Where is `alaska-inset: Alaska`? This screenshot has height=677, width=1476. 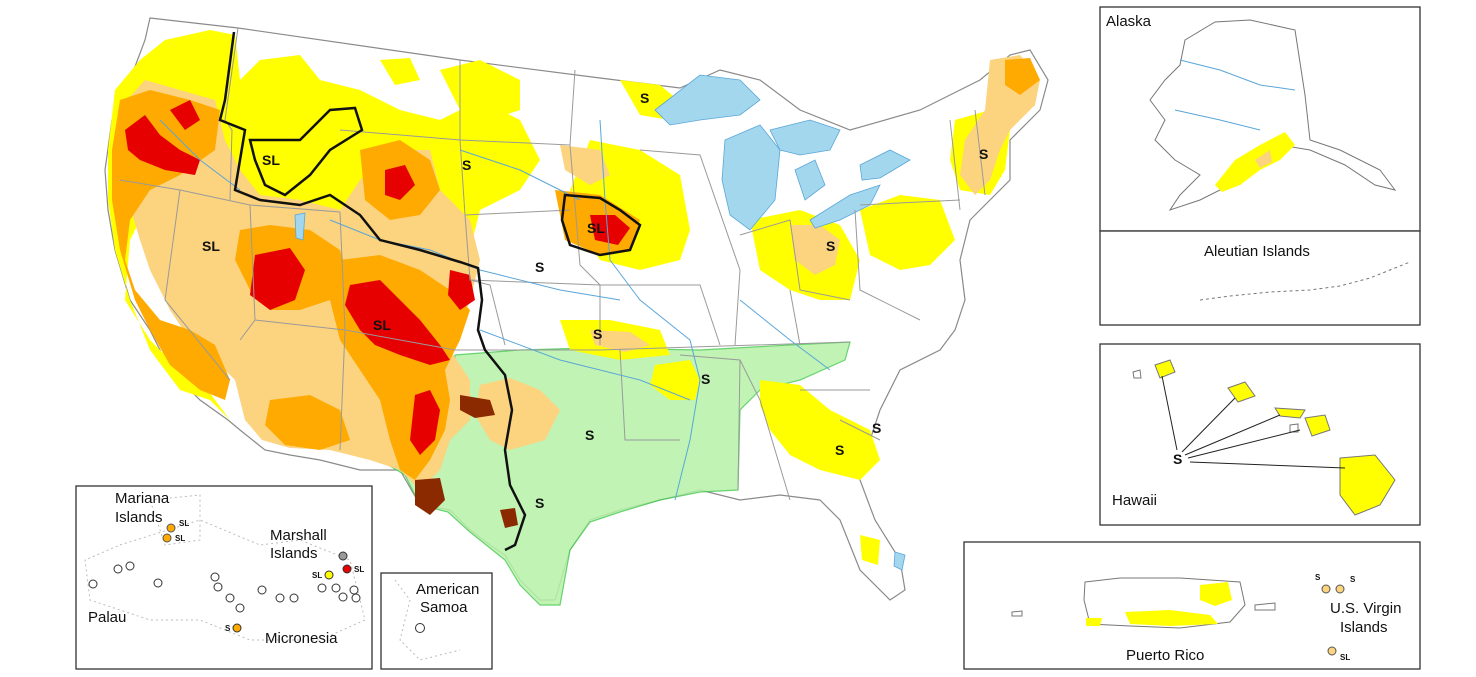 alaska-inset: Alaska is located at coordinates (1260, 119).